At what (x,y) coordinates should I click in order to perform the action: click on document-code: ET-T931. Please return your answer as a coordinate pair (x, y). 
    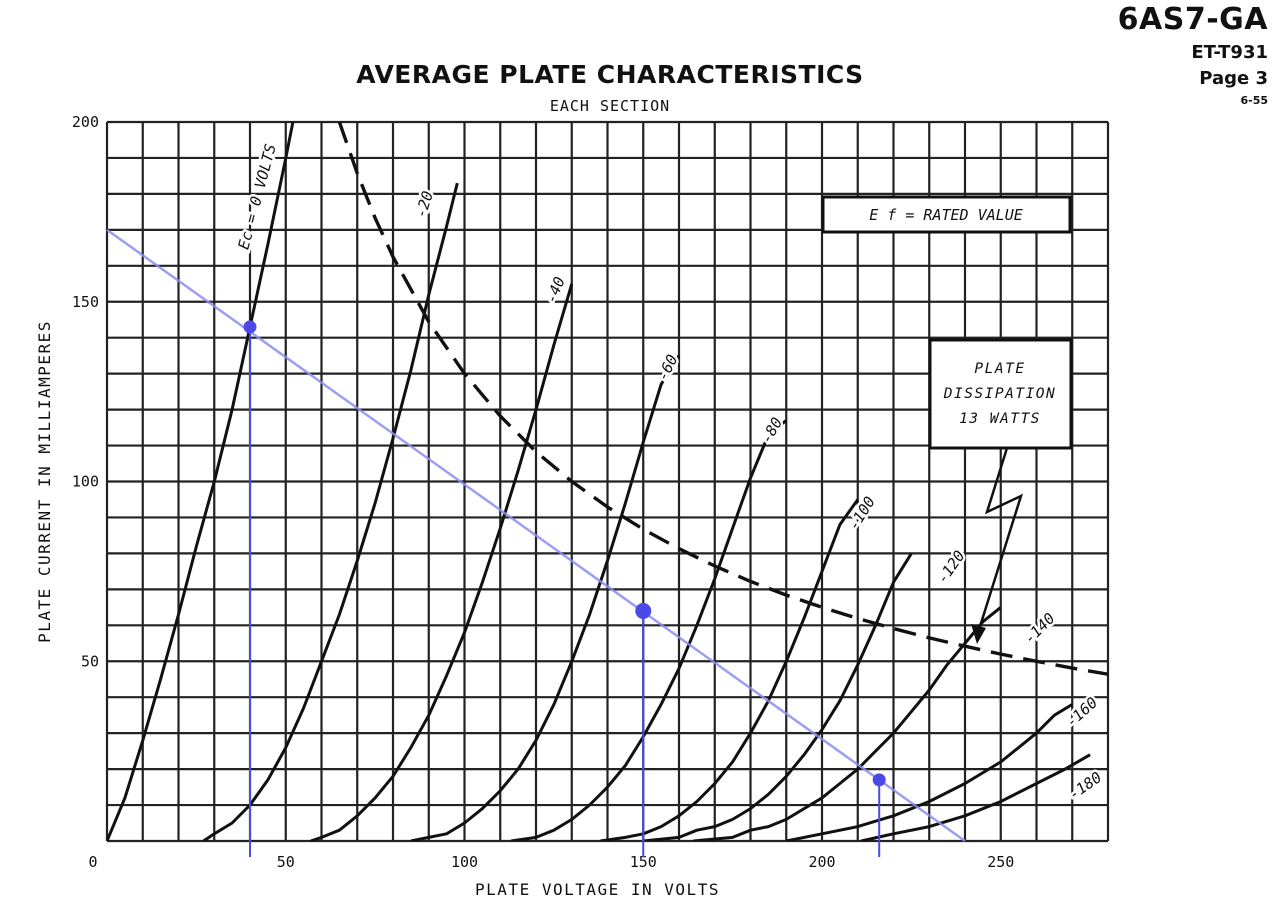
    Looking at the image, I should click on (1229, 52).